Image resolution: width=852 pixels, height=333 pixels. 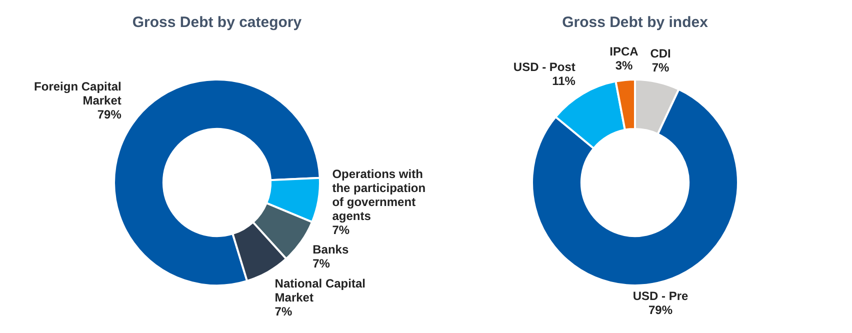 I want to click on chart-title: Gross Debt by index, so click(x=635, y=23).